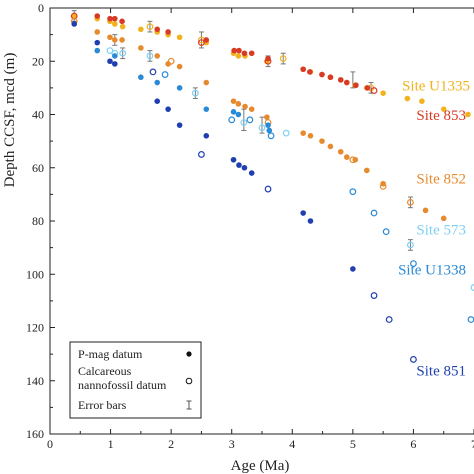 This screenshot has width=474, height=474. I want to click on legend-label-pmag: P-mag datum, so click(110, 354).